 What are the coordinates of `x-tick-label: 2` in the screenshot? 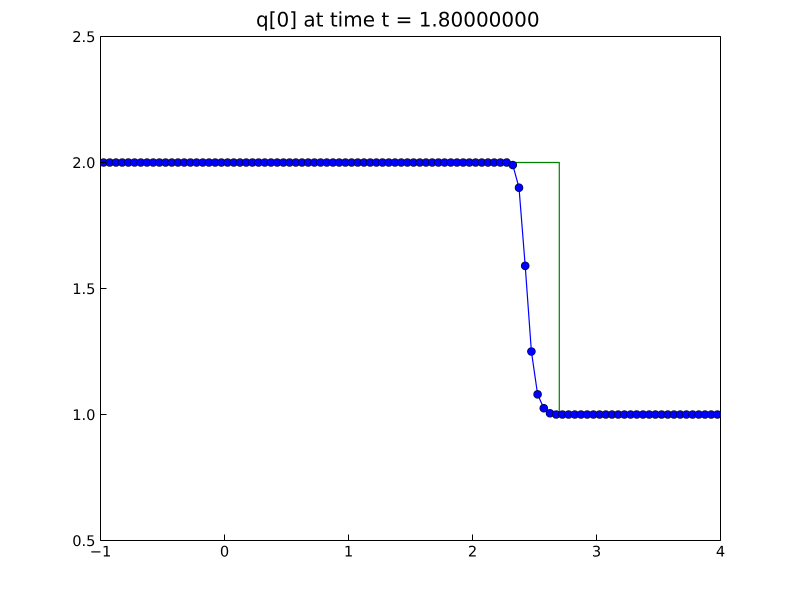 It's located at (473, 552).